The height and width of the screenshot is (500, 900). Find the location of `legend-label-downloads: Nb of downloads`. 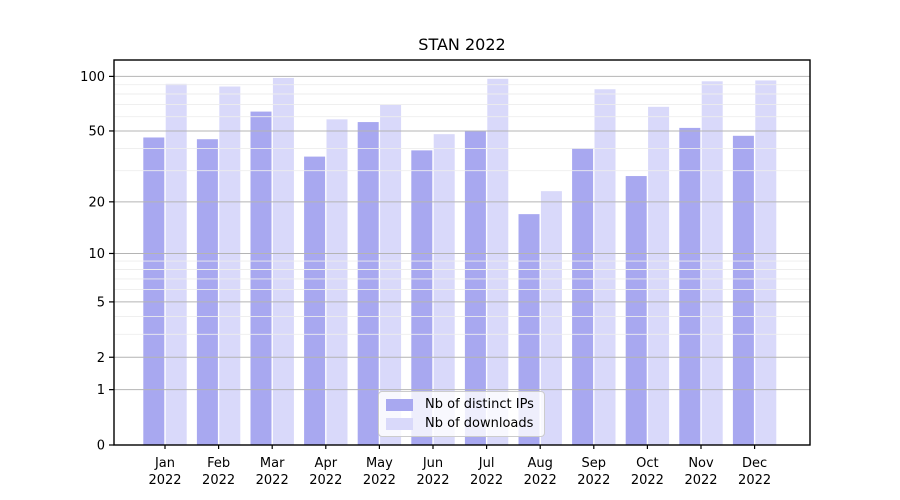

legend-label-downloads: Nb of downloads is located at coordinates (479, 423).